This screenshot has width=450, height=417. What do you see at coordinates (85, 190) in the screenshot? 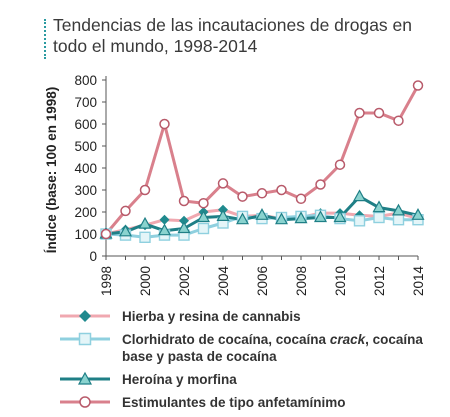
I see `y-tick-label: 300` at bounding box center [85, 190].